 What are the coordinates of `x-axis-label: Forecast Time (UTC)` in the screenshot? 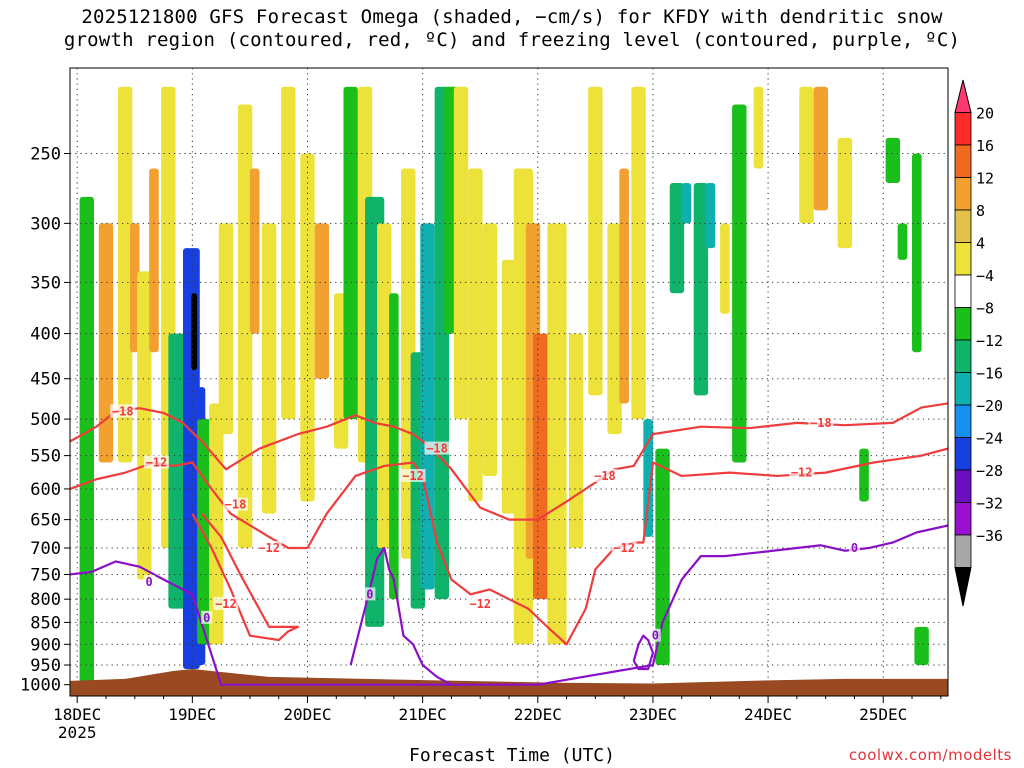 It's located at (512, 755).